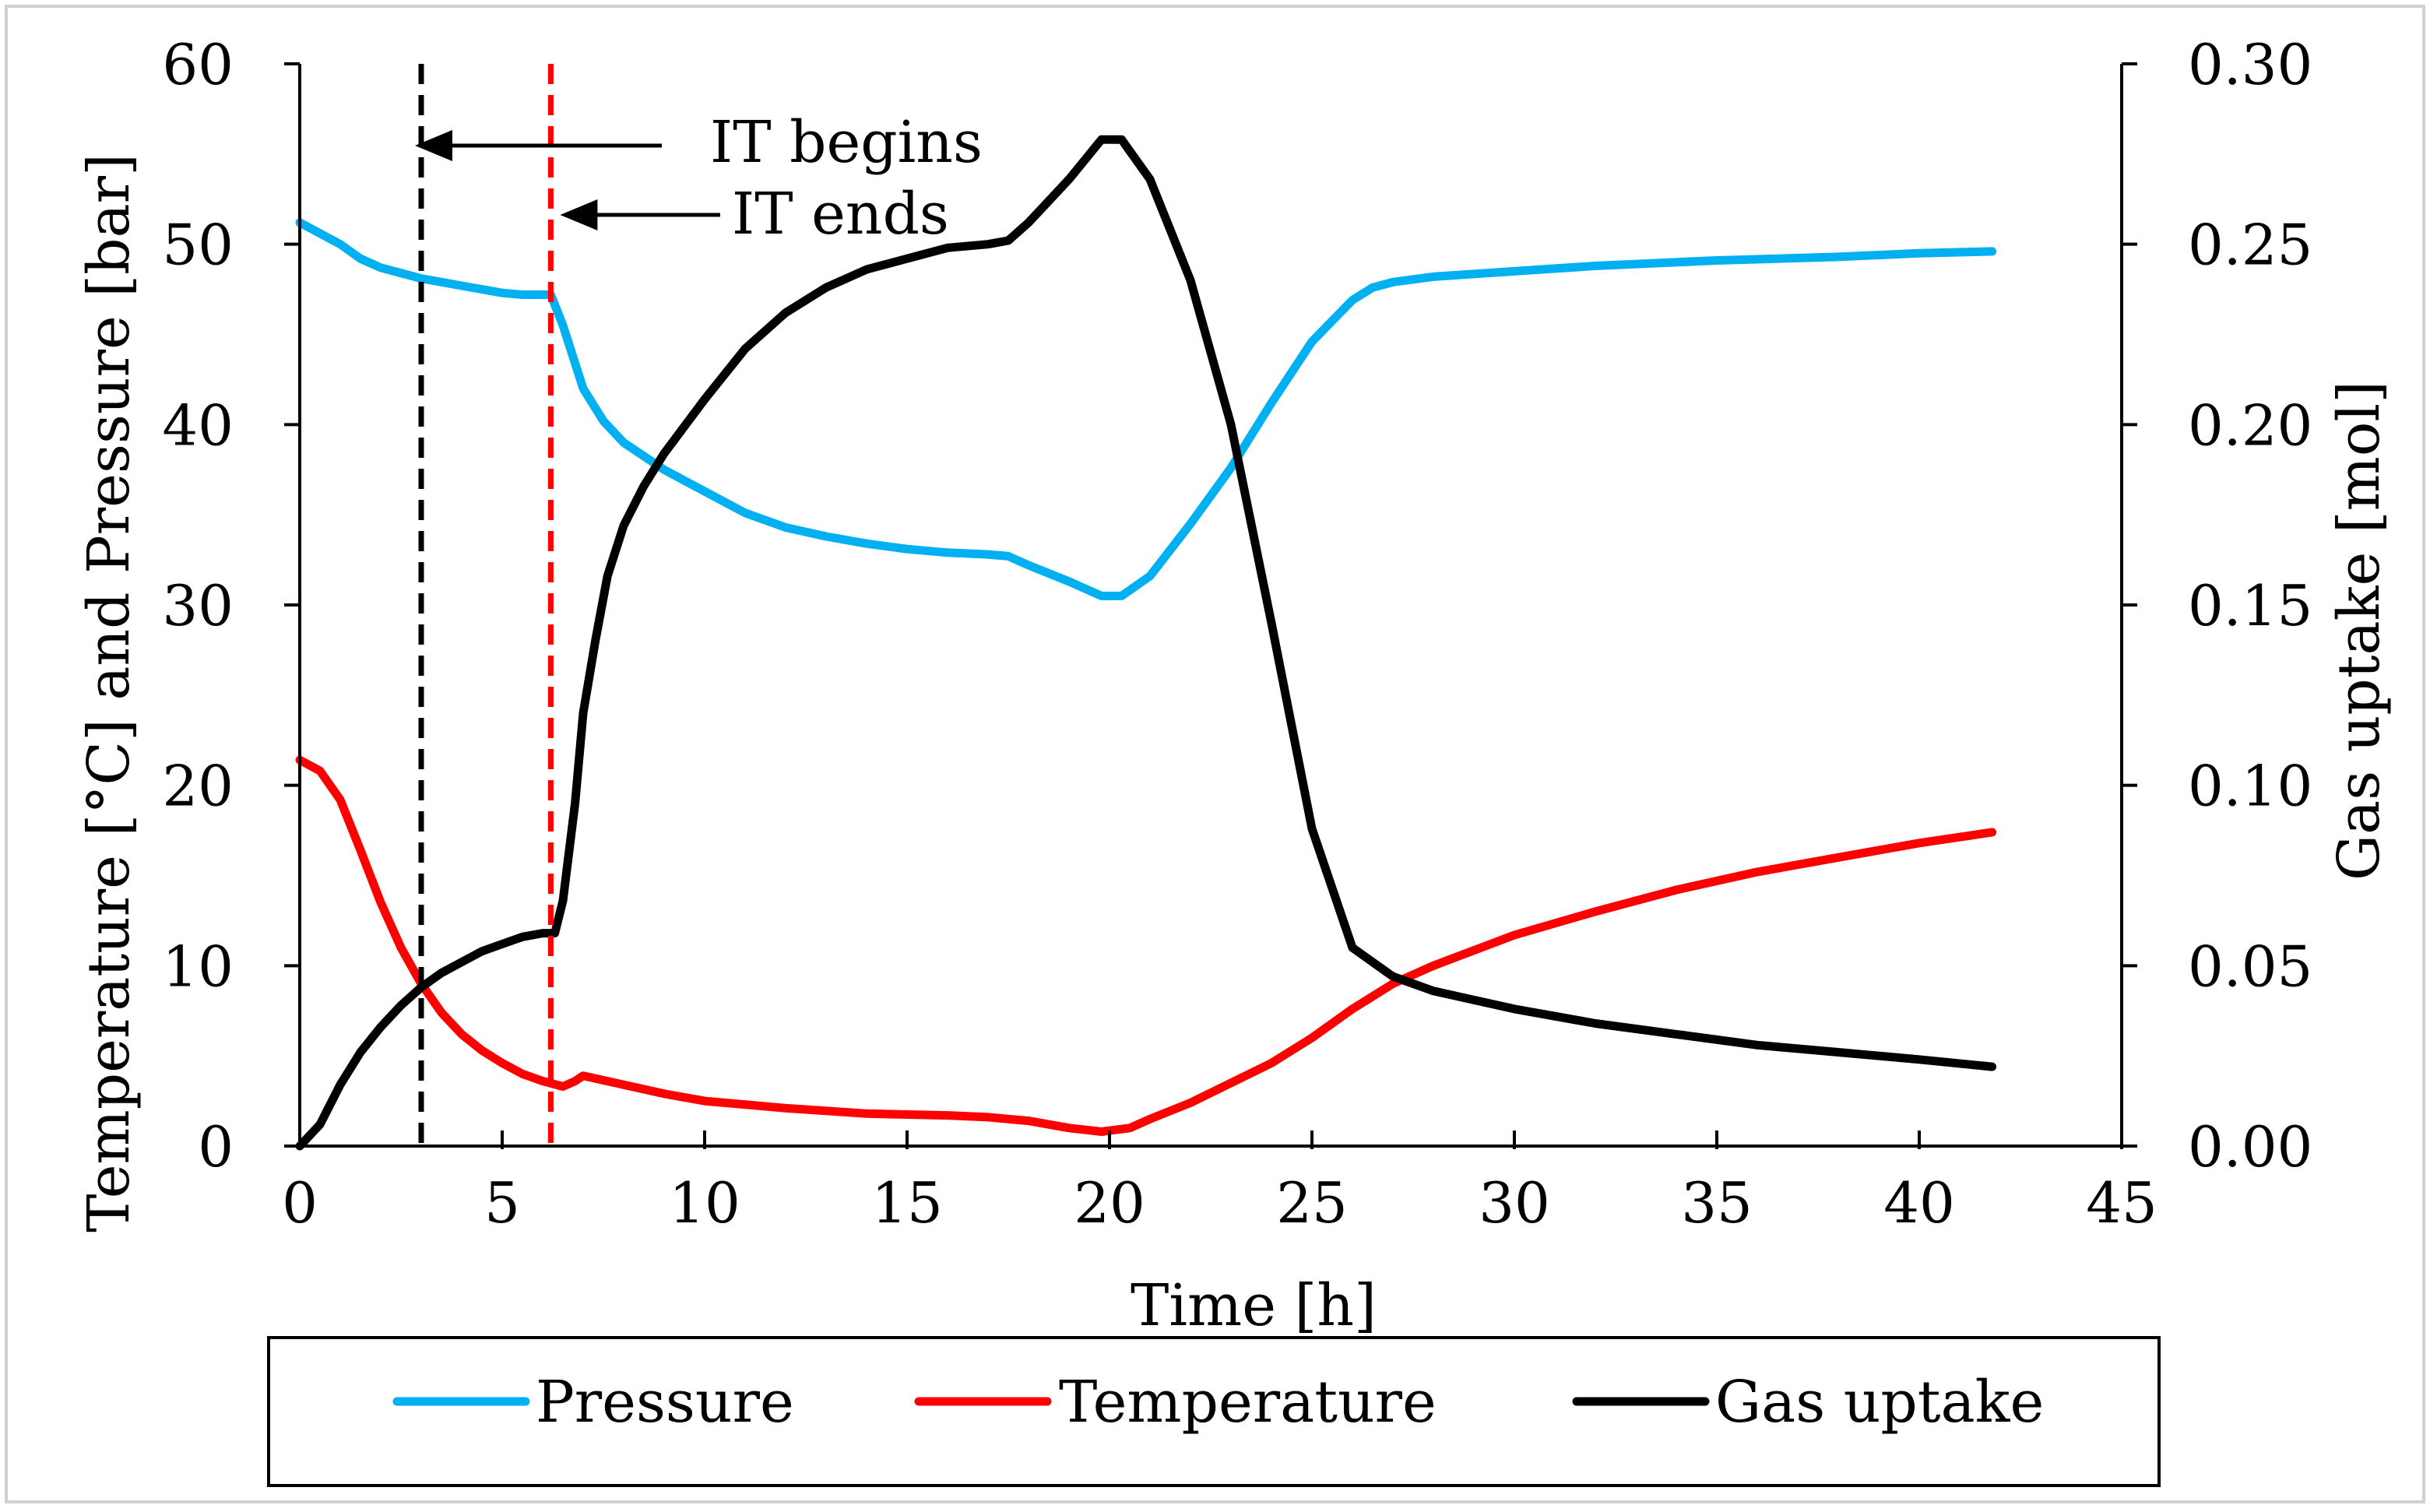 The width and height of the screenshot is (2430, 1512). I want to click on it-ends-label: IT ends, so click(840, 215).